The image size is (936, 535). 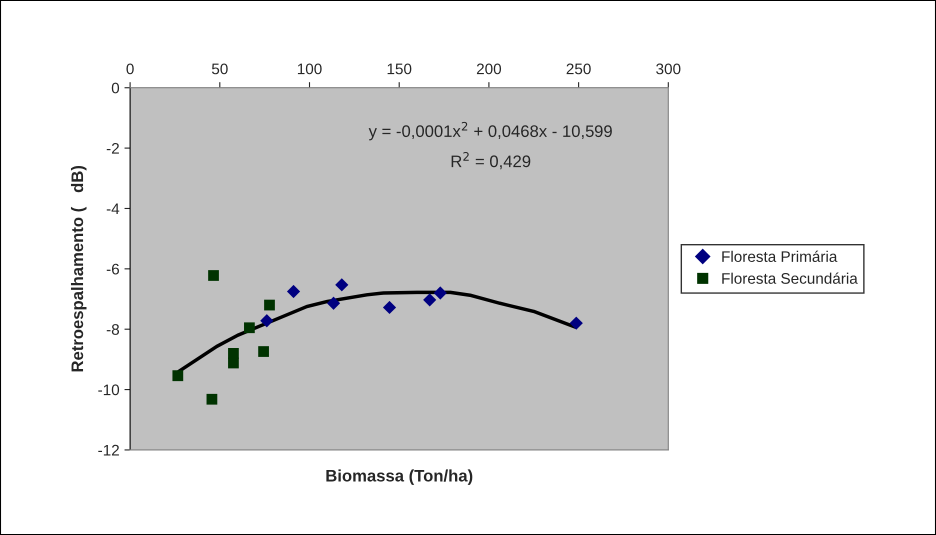 I want to click on annotation: R$^{2}$ = 0,429, so click(x=491, y=161).